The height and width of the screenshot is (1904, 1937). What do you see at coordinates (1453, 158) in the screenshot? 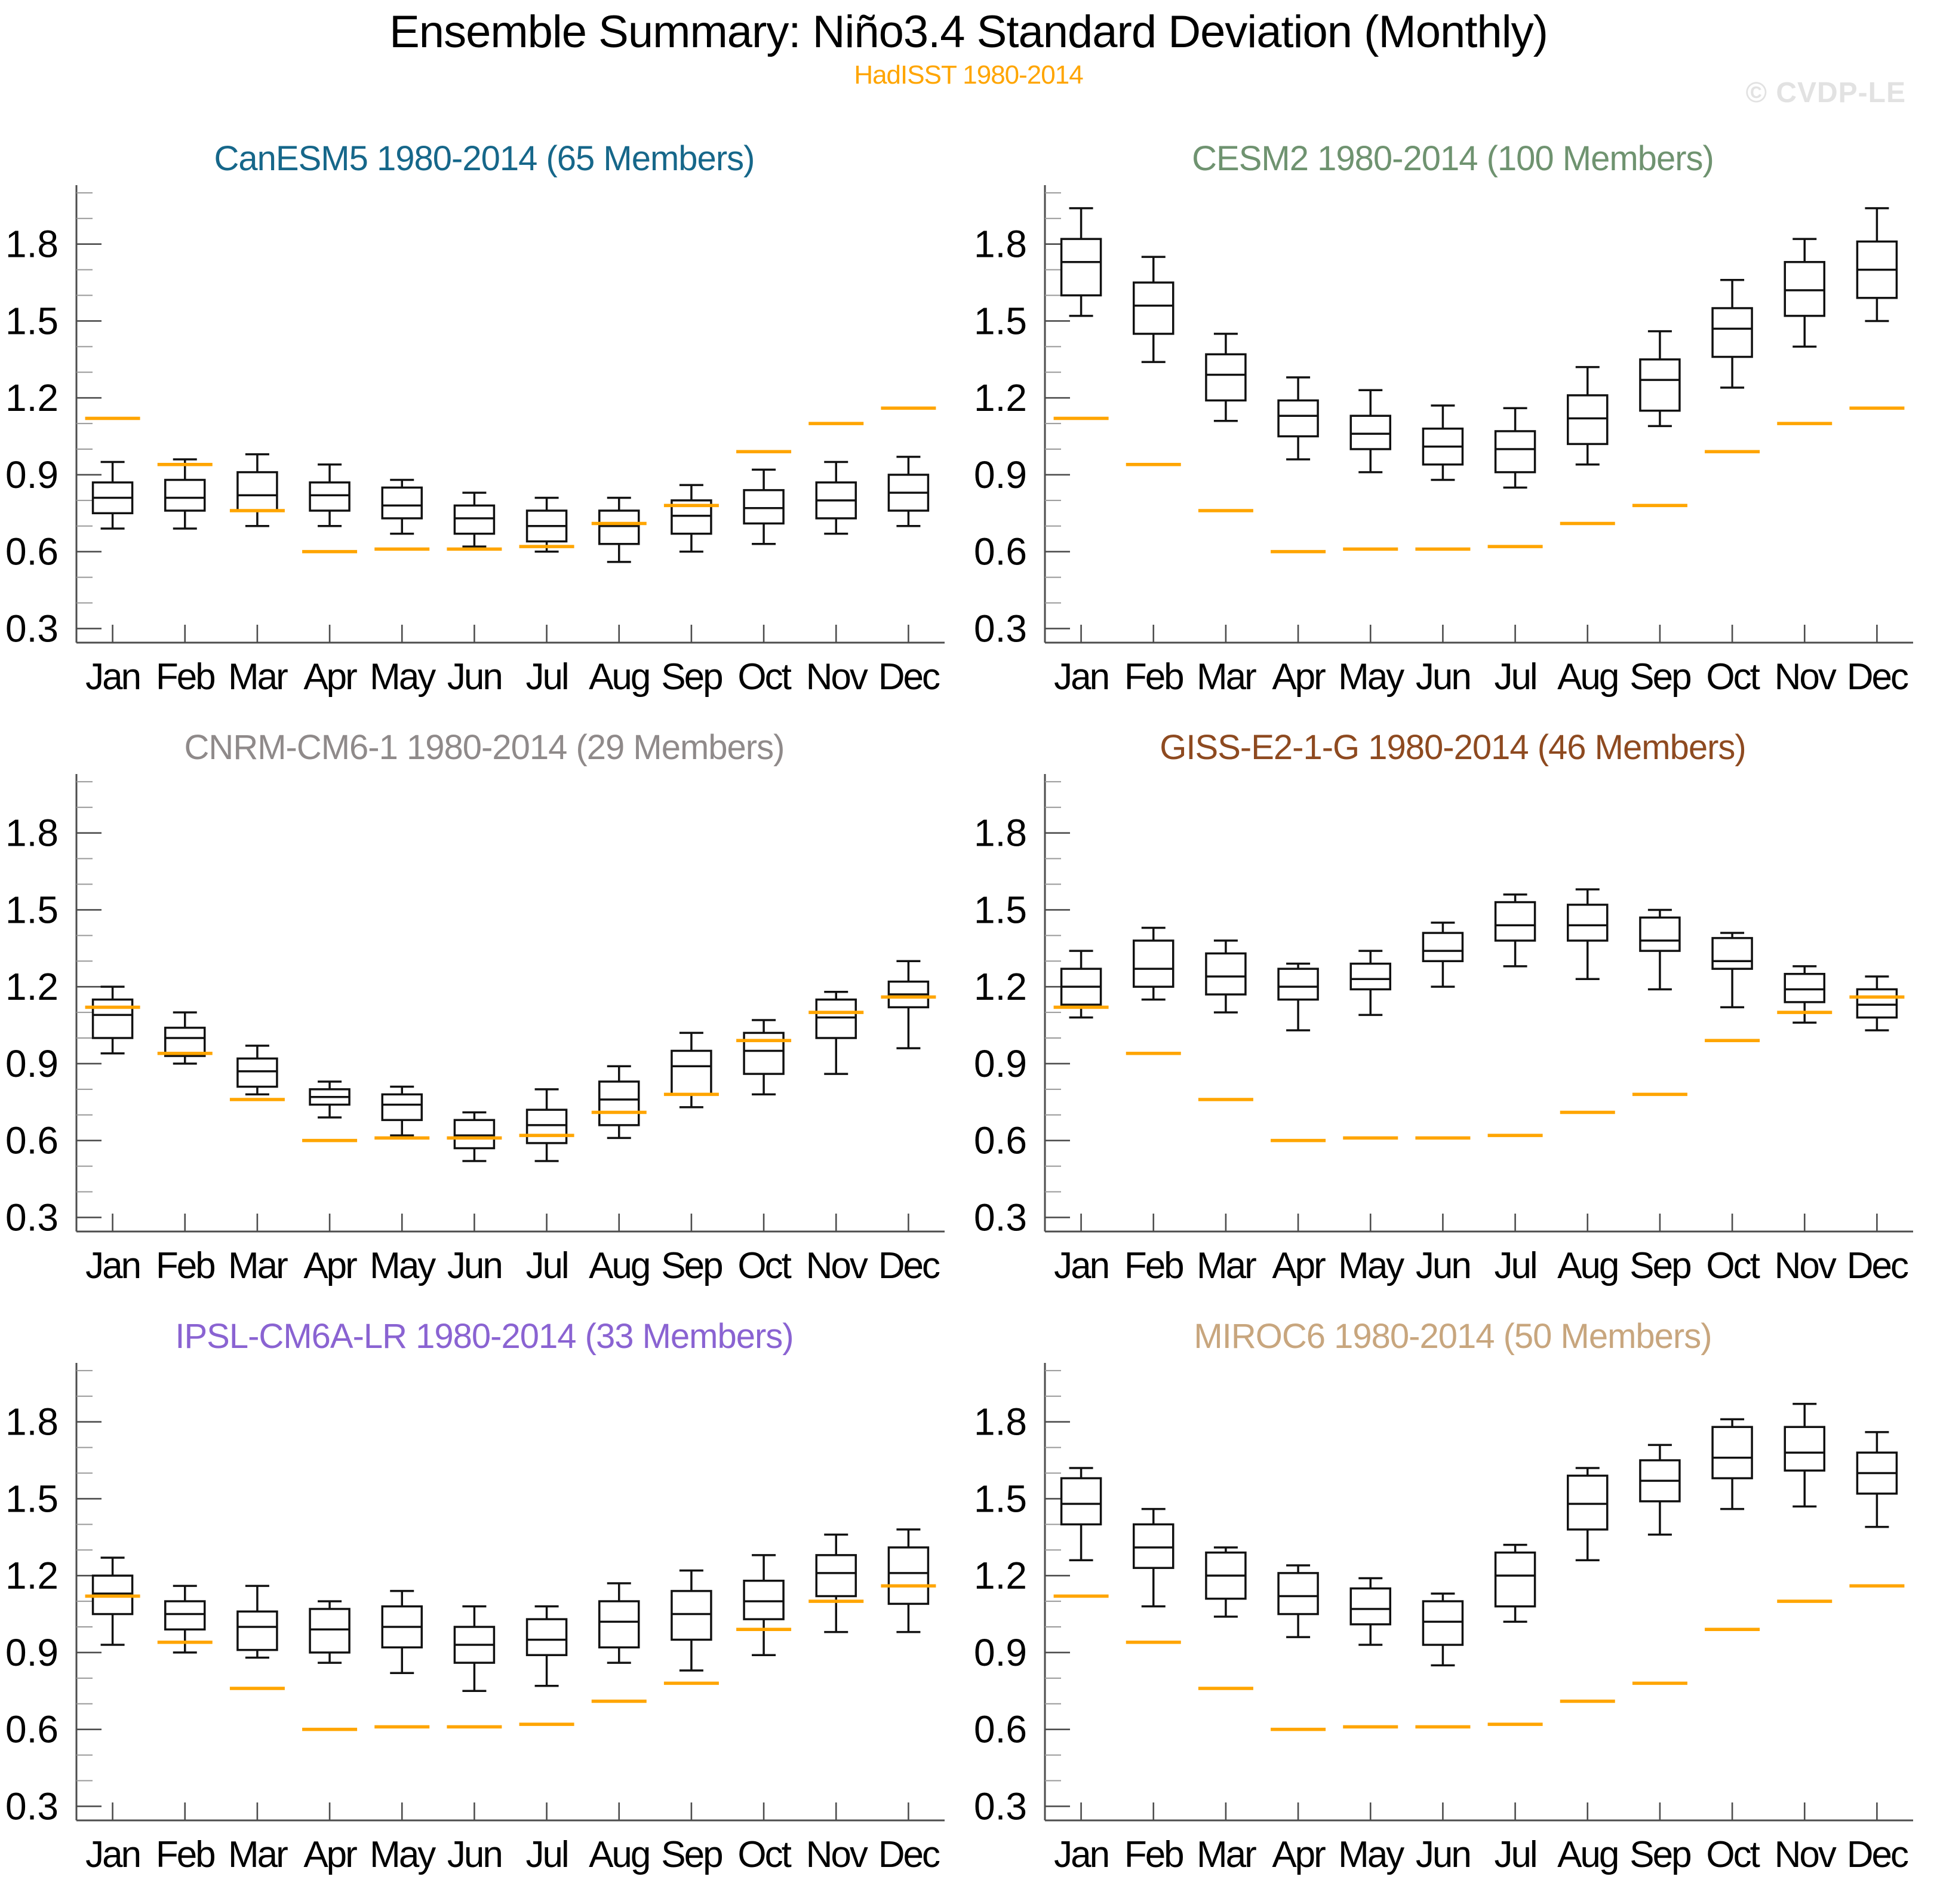
I see `panel-title-cesm2: CESM2 1980-2014 (100 Members)` at bounding box center [1453, 158].